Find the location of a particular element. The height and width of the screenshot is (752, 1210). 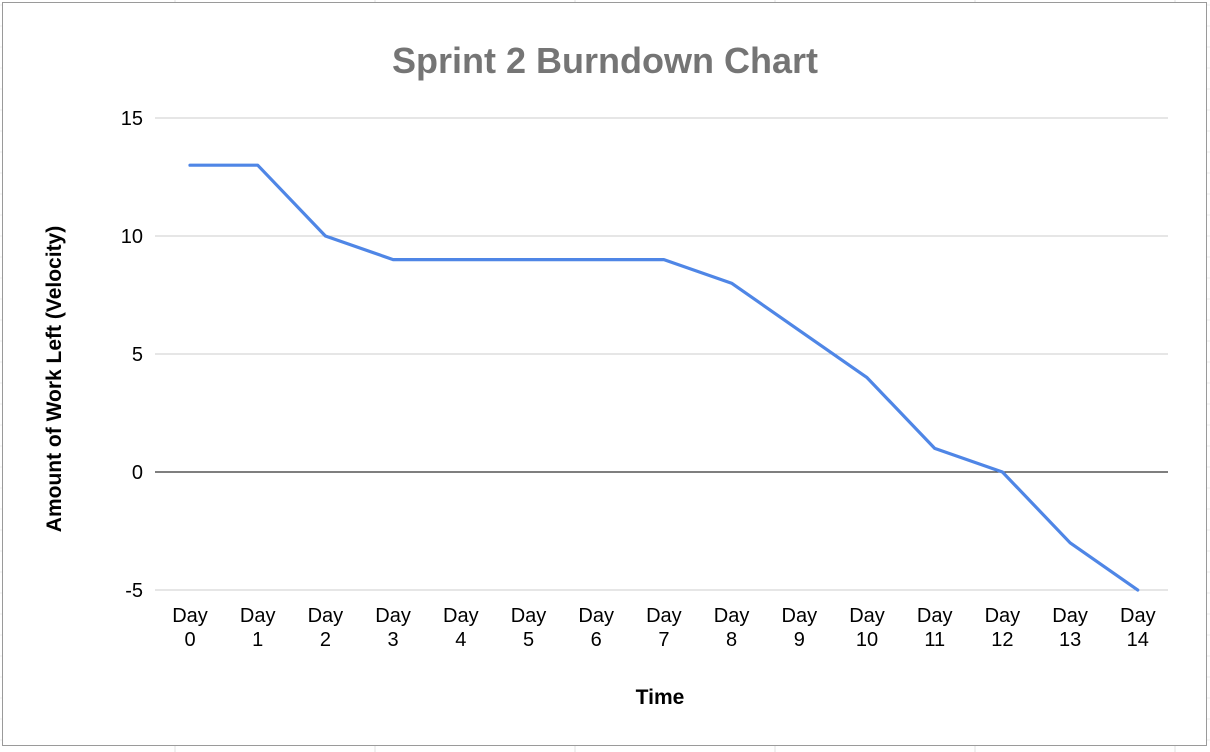

x-tick-label-number: 10 is located at coordinates (867, 640).